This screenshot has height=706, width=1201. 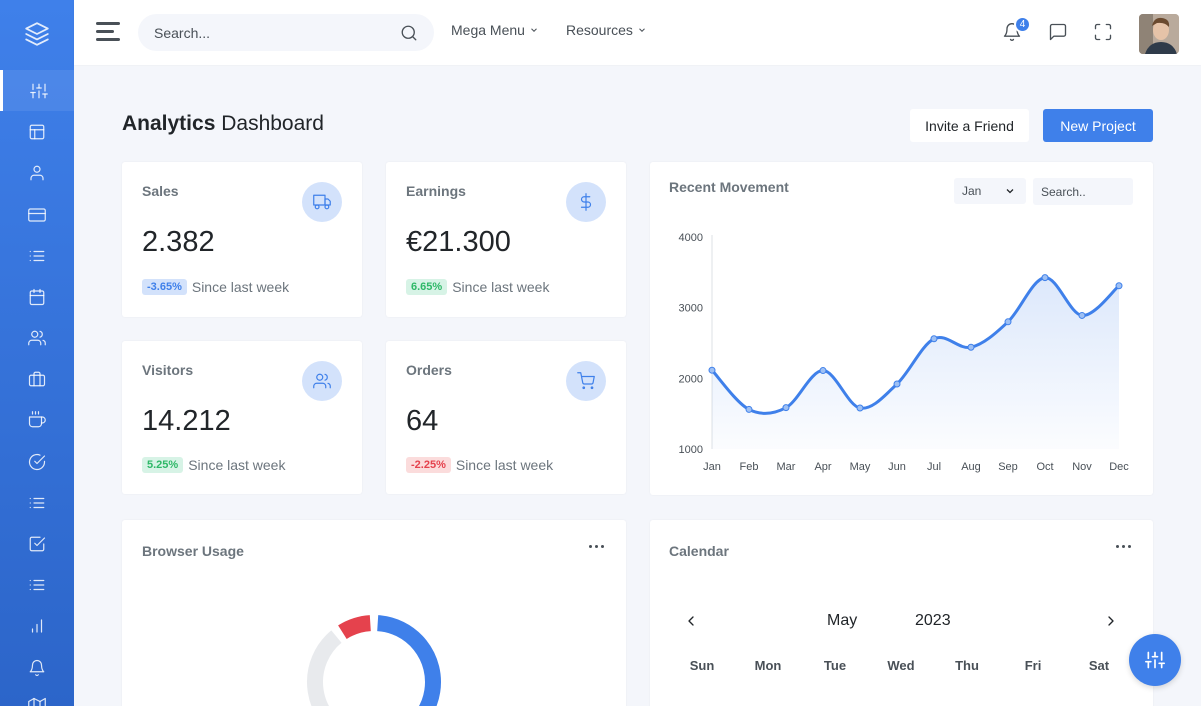 I want to click on sidebar-item-projects, so click(x=37, y=378).